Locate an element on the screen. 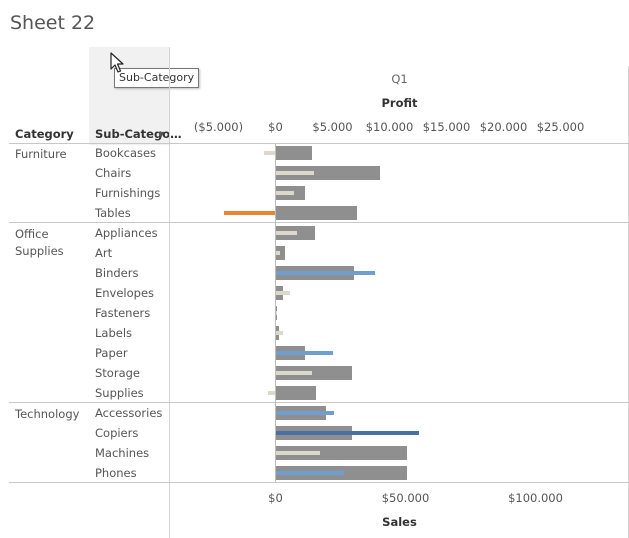 The image size is (629, 538). sub-category-label: Phones is located at coordinates (116, 473).